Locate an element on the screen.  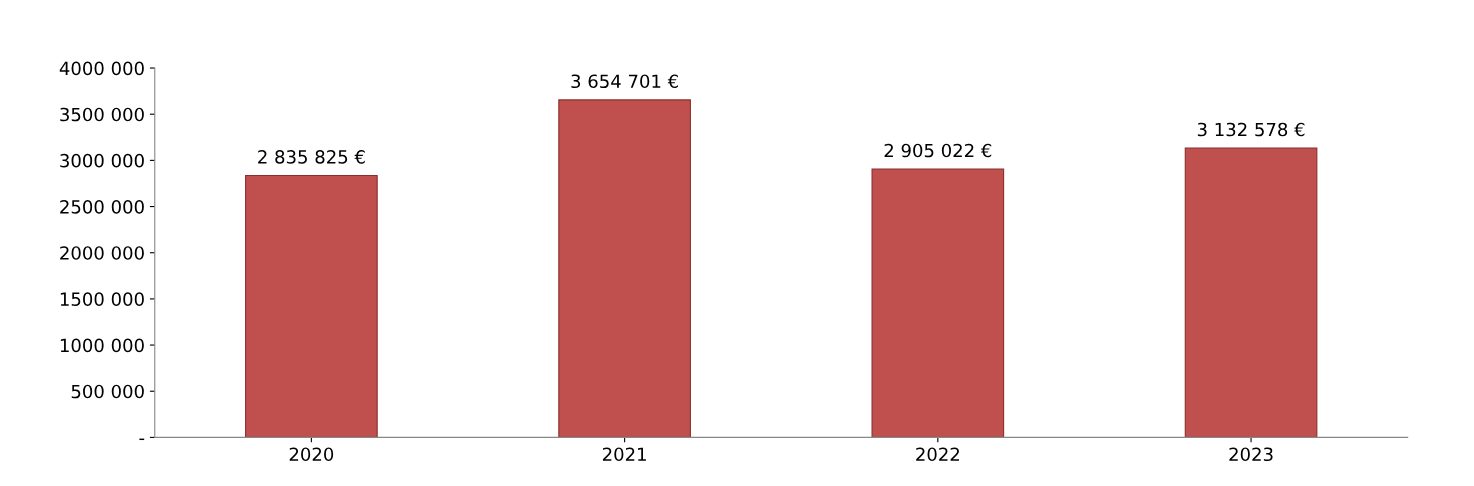
x-tick-label: 2020 is located at coordinates (311, 454).